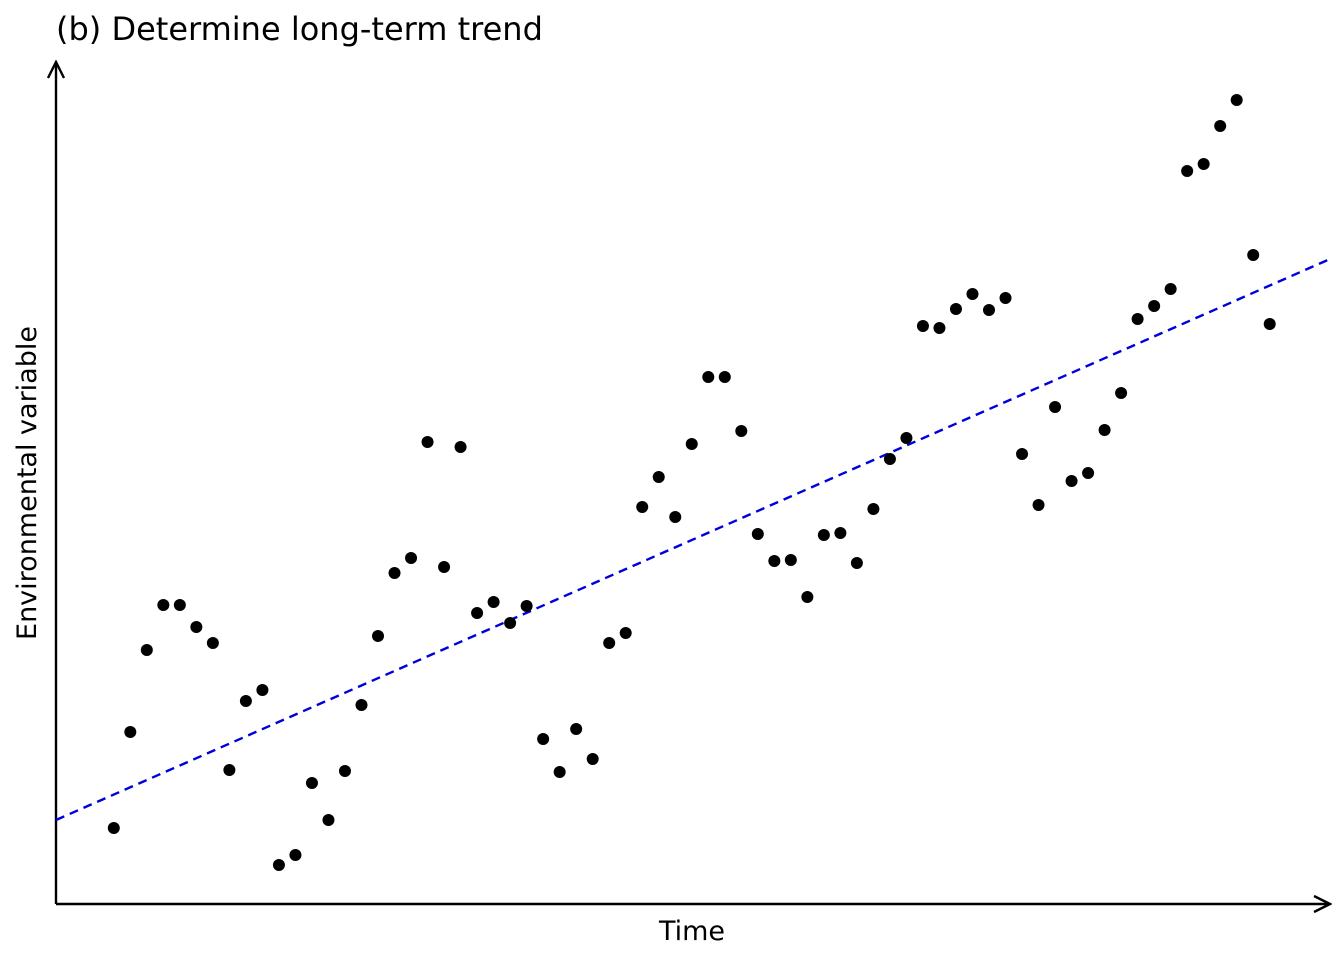 The width and height of the screenshot is (1344, 960). I want to click on chart-title: (b) Determine long-term trend, so click(299, 29).